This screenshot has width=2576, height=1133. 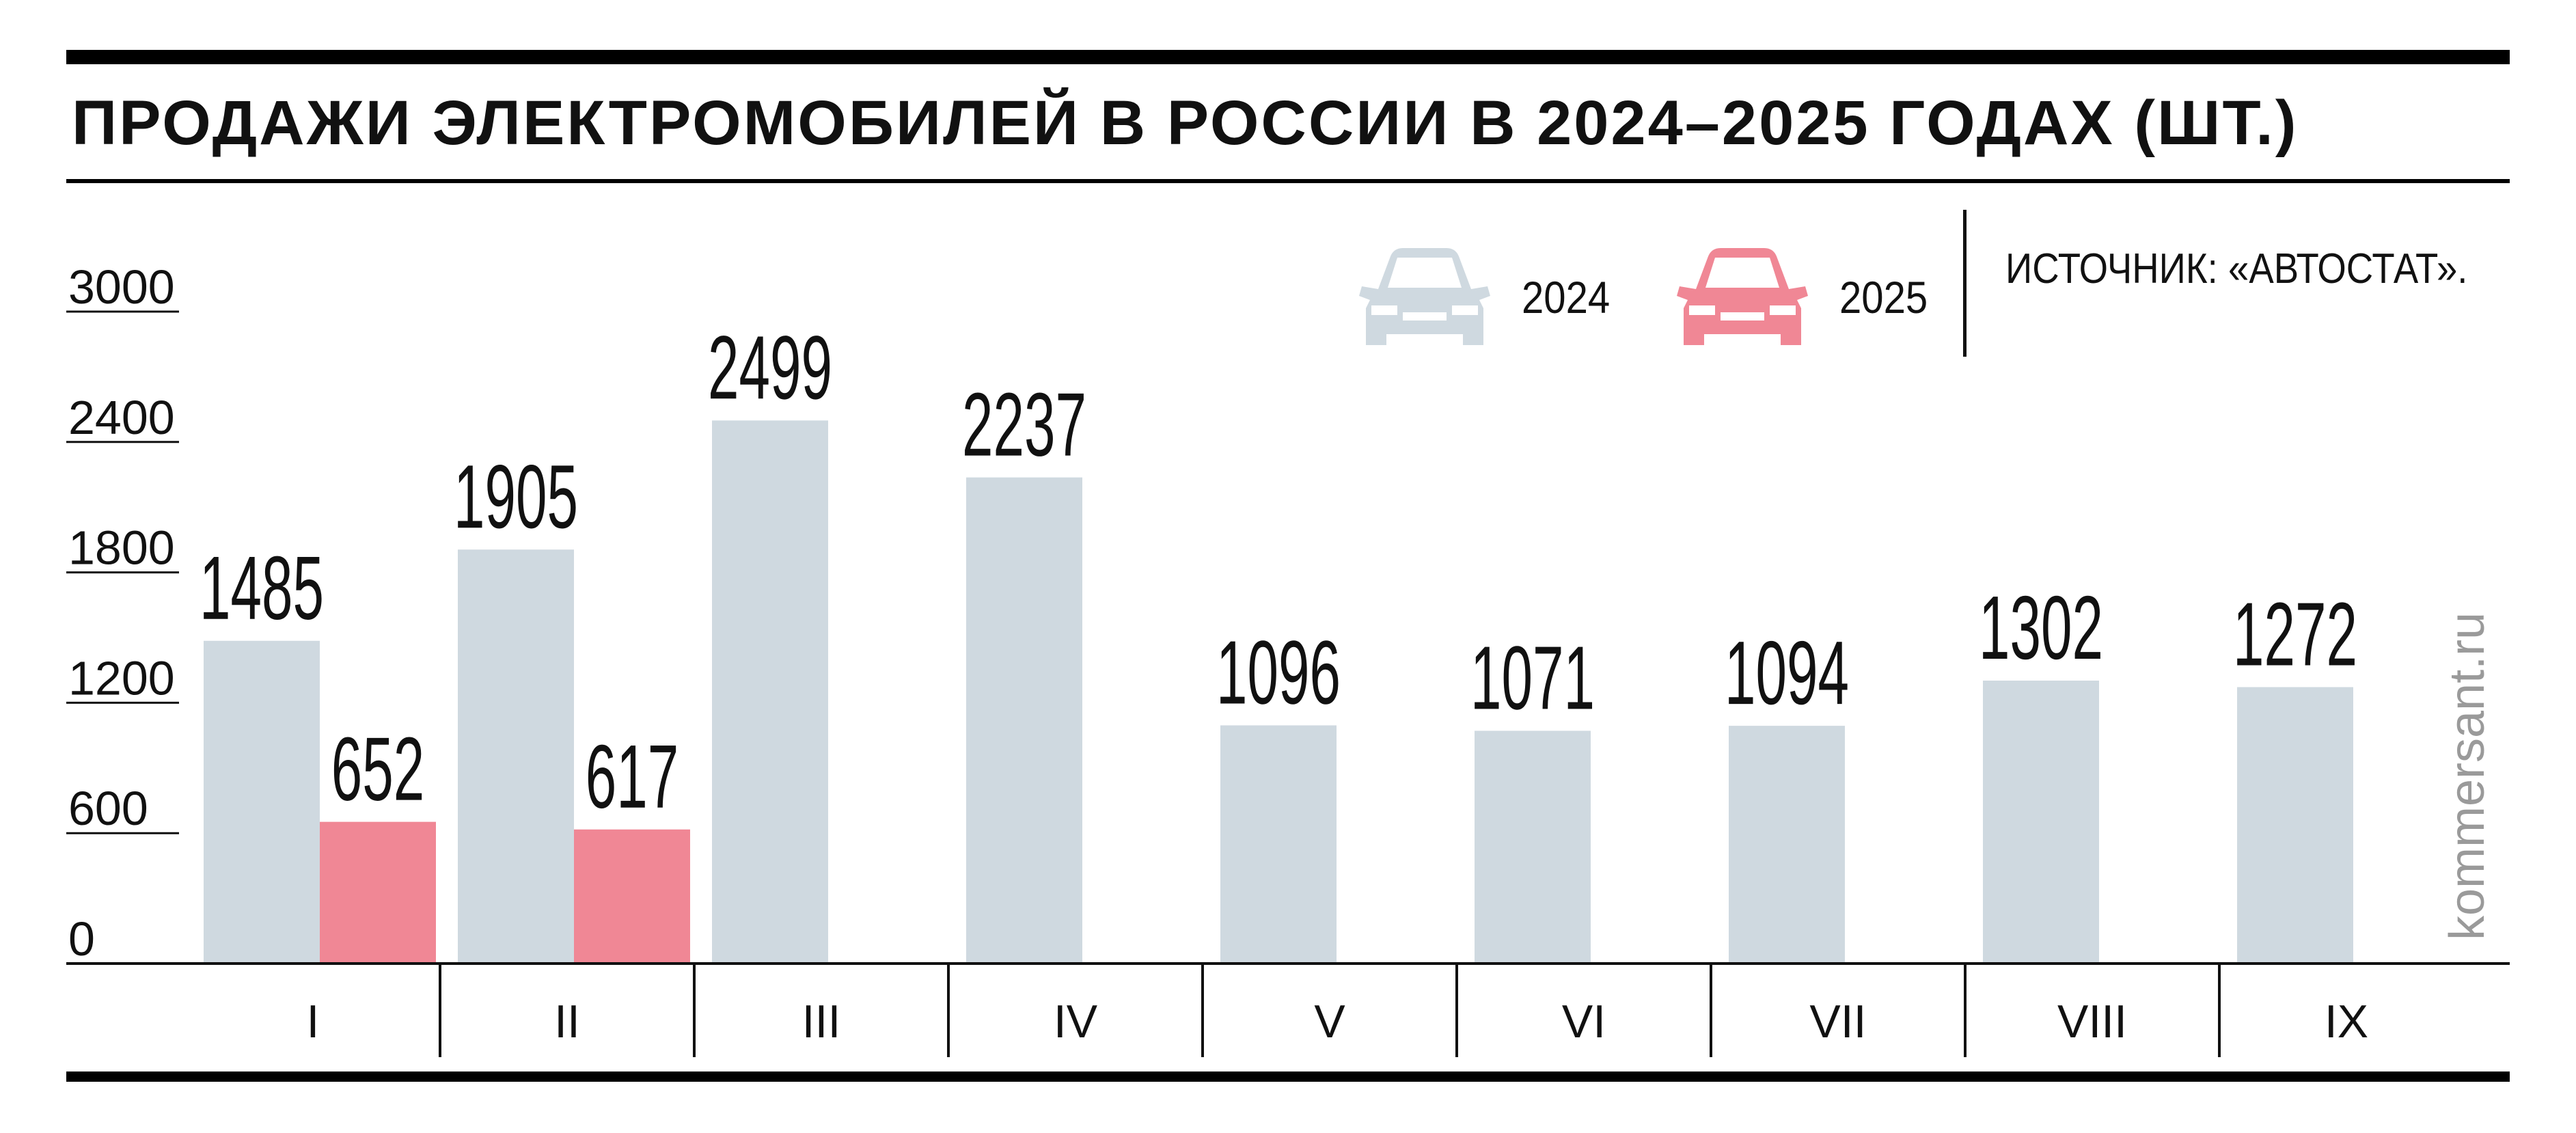 I want to click on y-tick-label: 2400, so click(x=122, y=417).